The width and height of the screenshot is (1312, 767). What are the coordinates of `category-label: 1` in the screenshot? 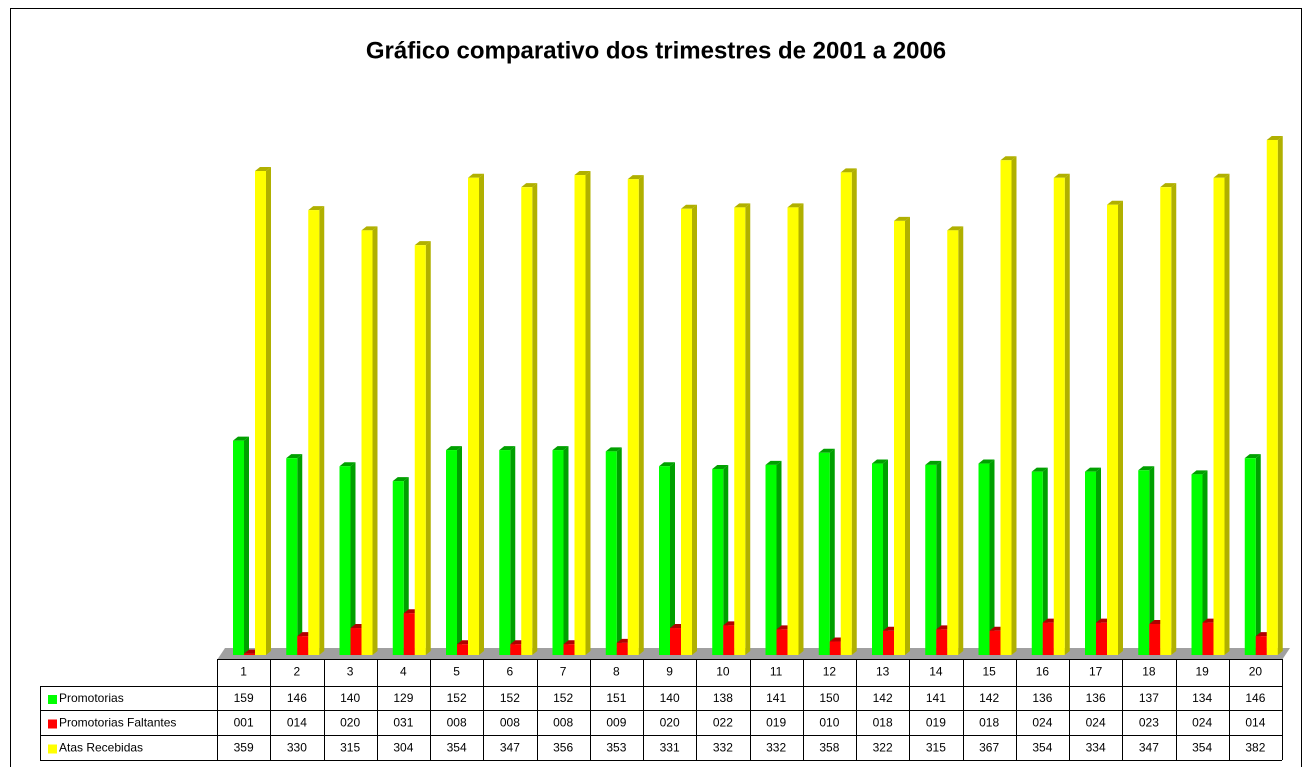 It's located at (243, 672).